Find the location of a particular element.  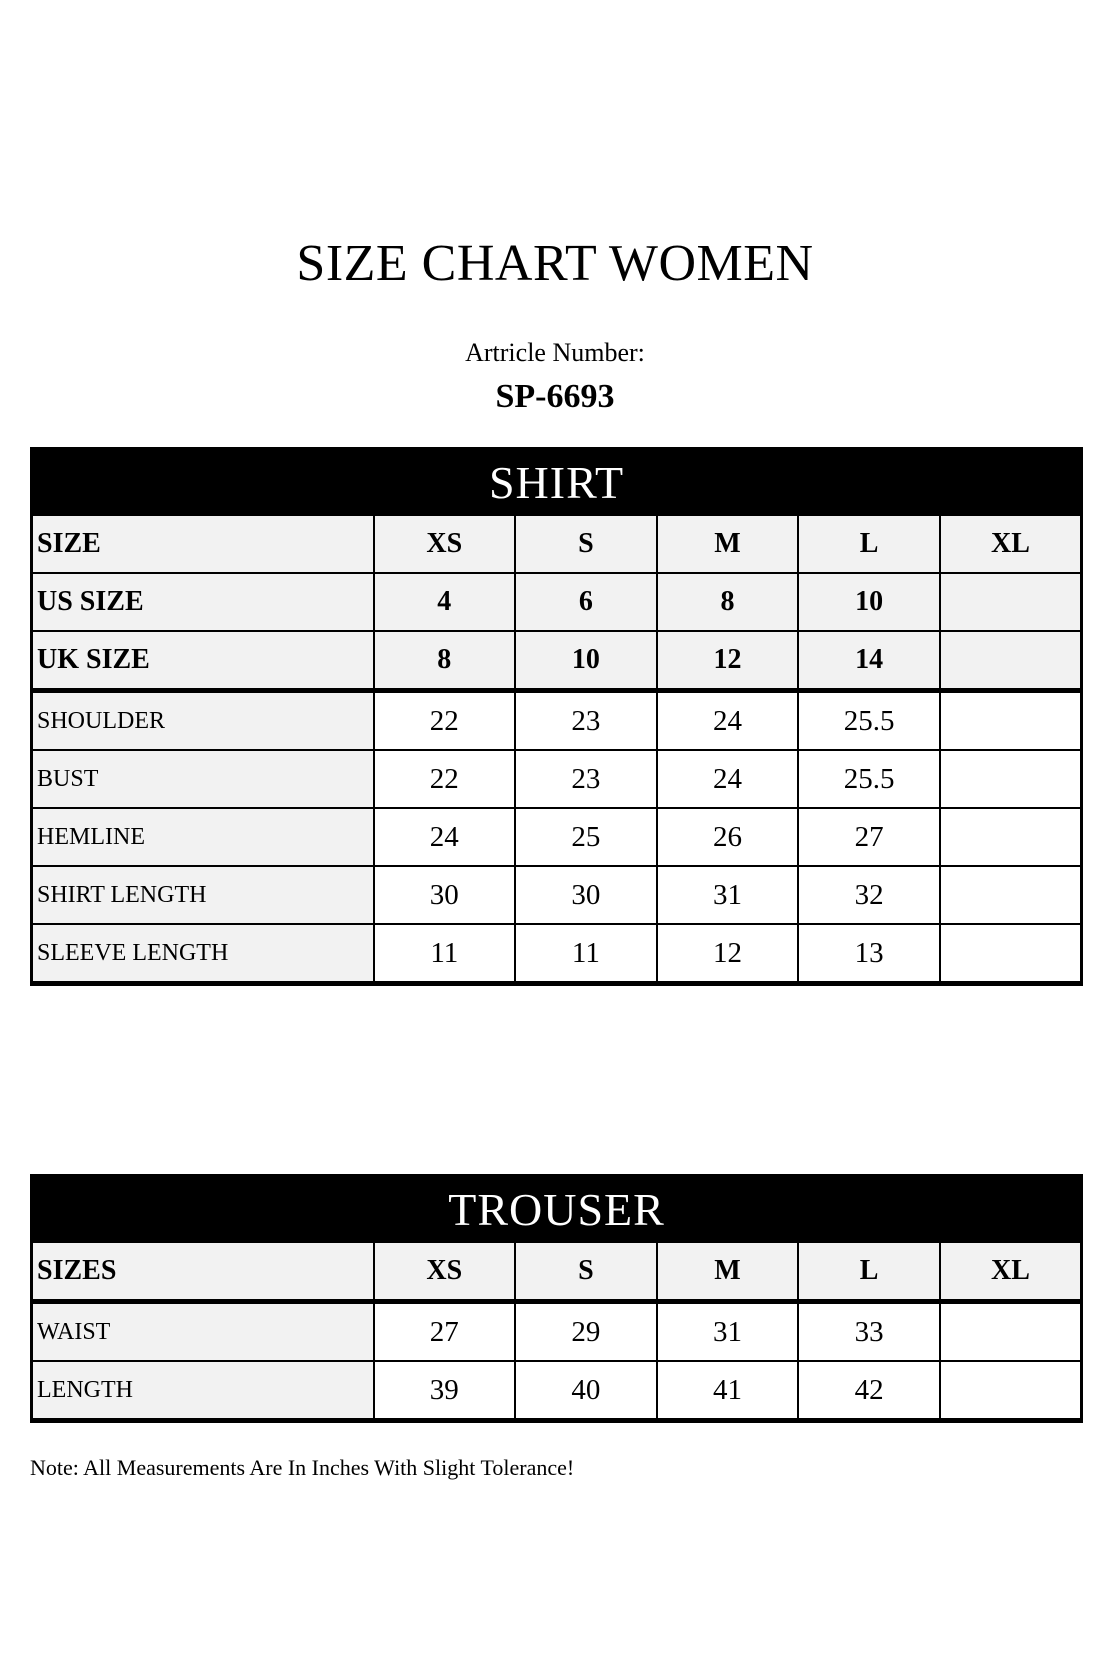

row-label: SIZES is located at coordinates (202, 1272).